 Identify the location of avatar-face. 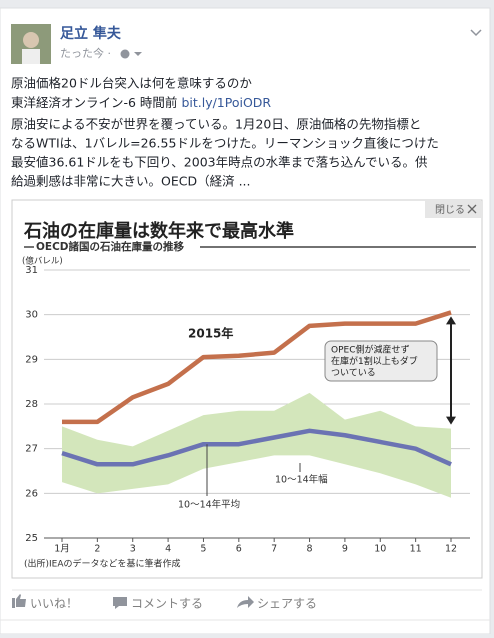
(31, 40).